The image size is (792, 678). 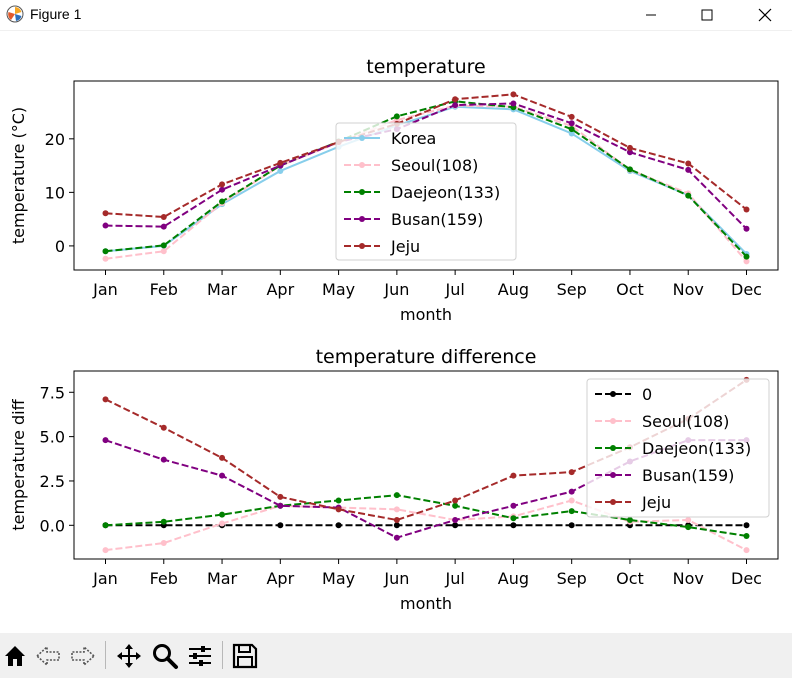 I want to click on save-button, so click(x=245, y=656).